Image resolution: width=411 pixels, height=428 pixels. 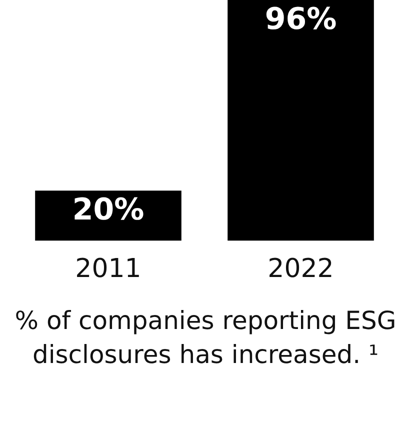 What do you see at coordinates (108, 269) in the screenshot?
I see `x-tick-label: 2011` at bounding box center [108, 269].